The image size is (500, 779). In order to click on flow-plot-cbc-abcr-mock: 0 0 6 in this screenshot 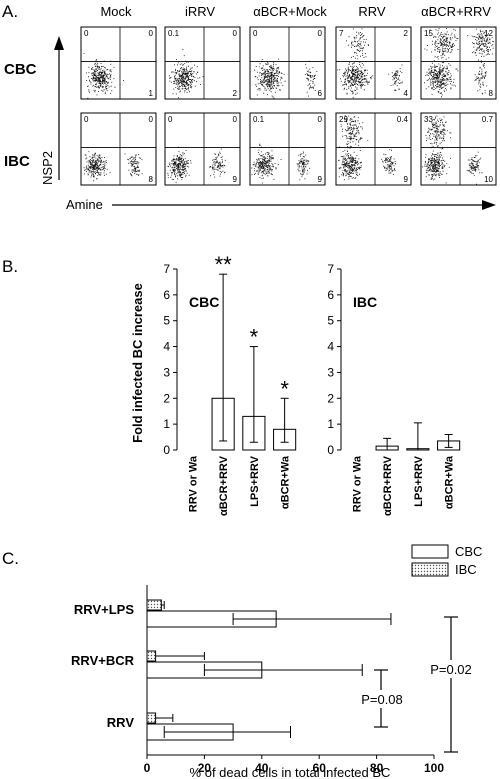, I will do `click(287, 63)`.